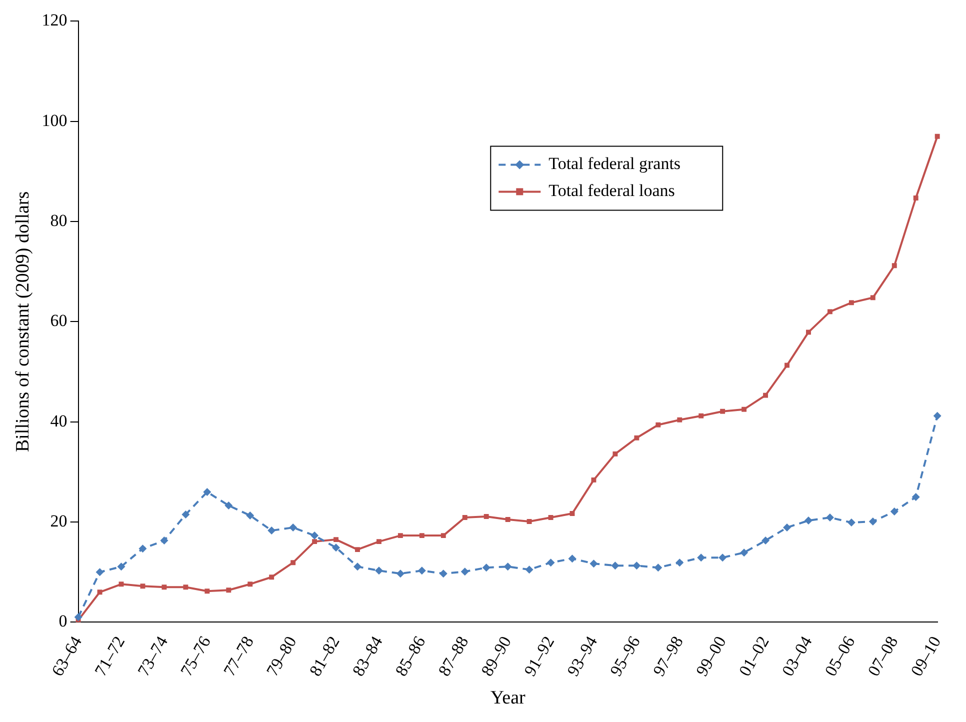 The height and width of the screenshot is (722, 966). I want to click on y-tick-label: 60, so click(59, 320).